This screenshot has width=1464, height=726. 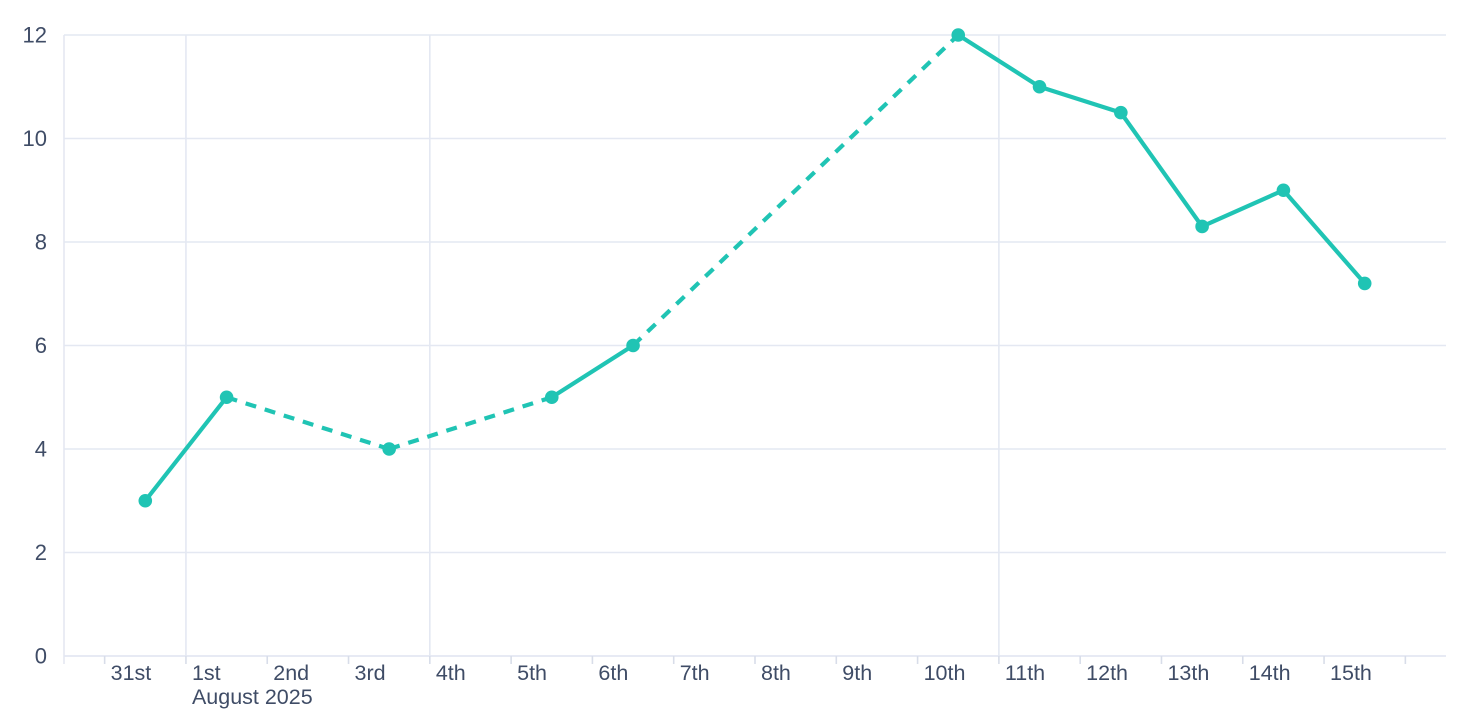 What do you see at coordinates (1351, 673) in the screenshot?
I see `x-tick-label: 15th` at bounding box center [1351, 673].